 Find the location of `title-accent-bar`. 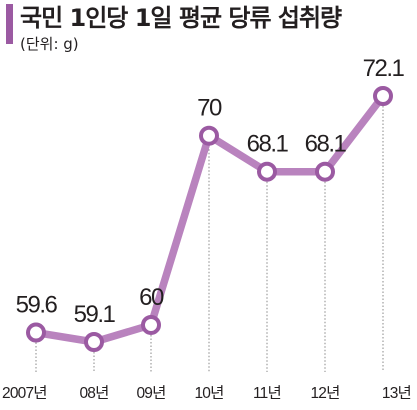

title-accent-bar is located at coordinates (9, 24).